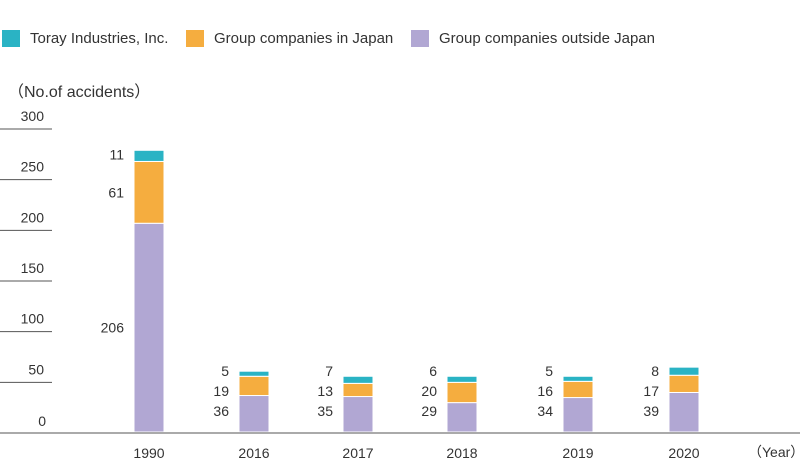 The width and height of the screenshot is (800, 472). Describe the element at coordinates (549, 371) in the screenshot. I see `data-label-2019-2: 5` at that location.